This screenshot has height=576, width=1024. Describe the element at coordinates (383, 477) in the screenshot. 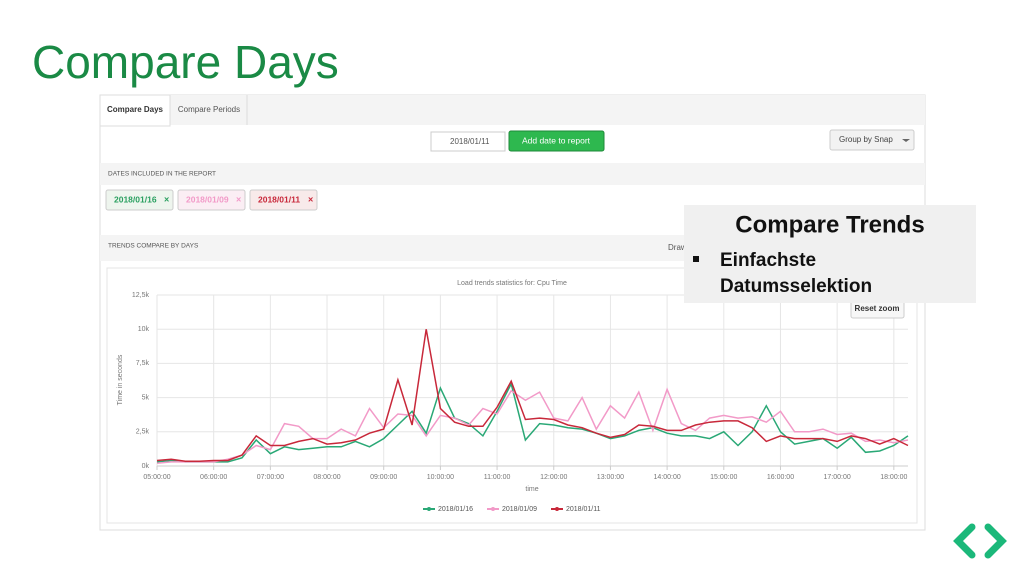

I see `x-tick-label: 09:00:00` at that location.